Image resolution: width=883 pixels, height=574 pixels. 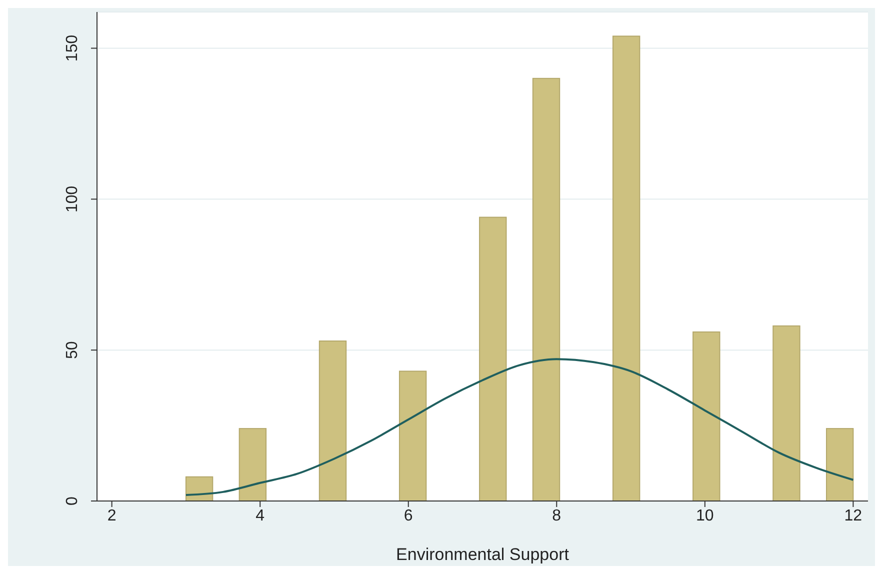 I want to click on x-axis-title: Environmental Support, so click(x=483, y=554).